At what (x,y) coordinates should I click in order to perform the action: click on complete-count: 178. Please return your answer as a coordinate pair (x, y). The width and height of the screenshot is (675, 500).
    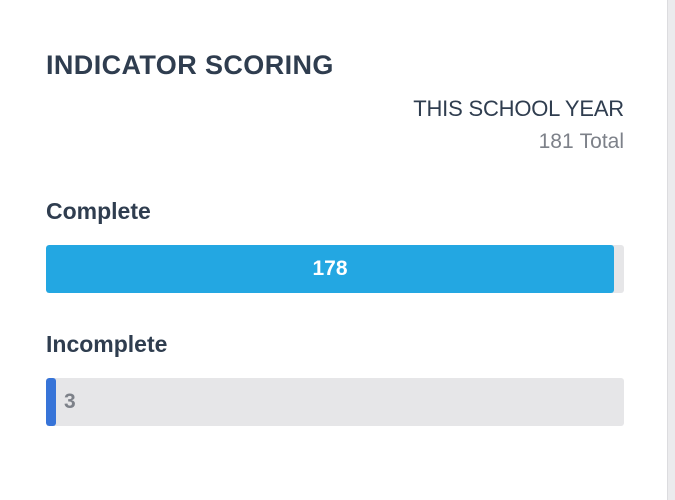
    Looking at the image, I should click on (330, 268).